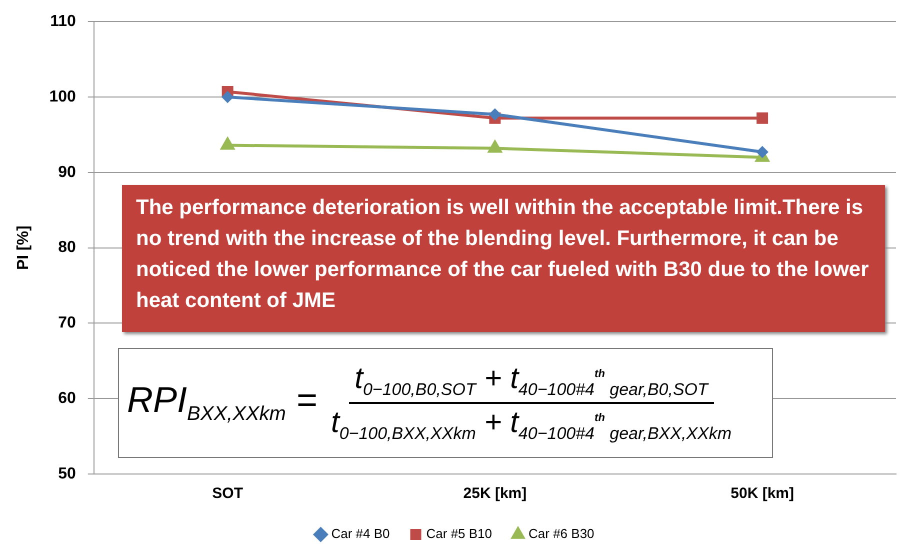  Describe the element at coordinates (23, 248) in the screenshot. I see `y-axis-title: PI [%]` at that location.